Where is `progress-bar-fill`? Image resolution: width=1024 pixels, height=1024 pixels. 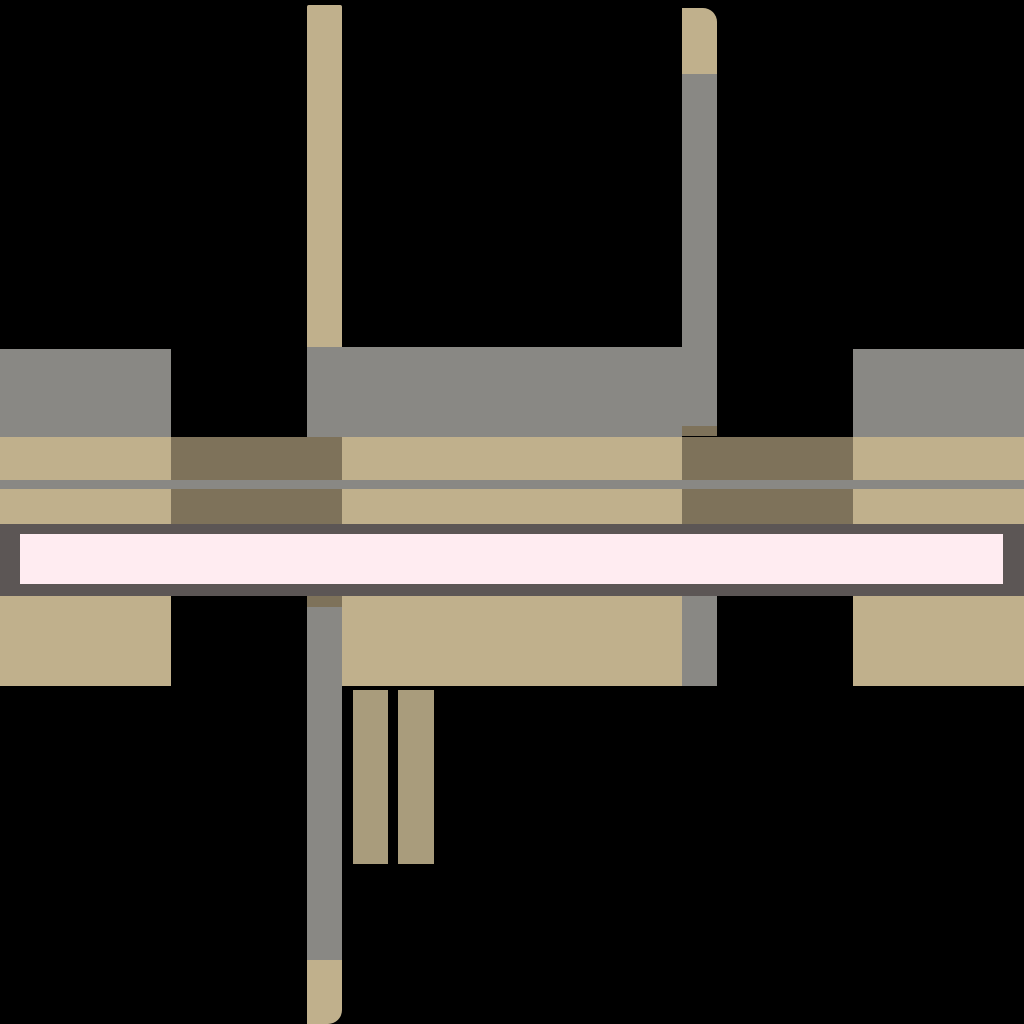 progress-bar-fill is located at coordinates (511, 559).